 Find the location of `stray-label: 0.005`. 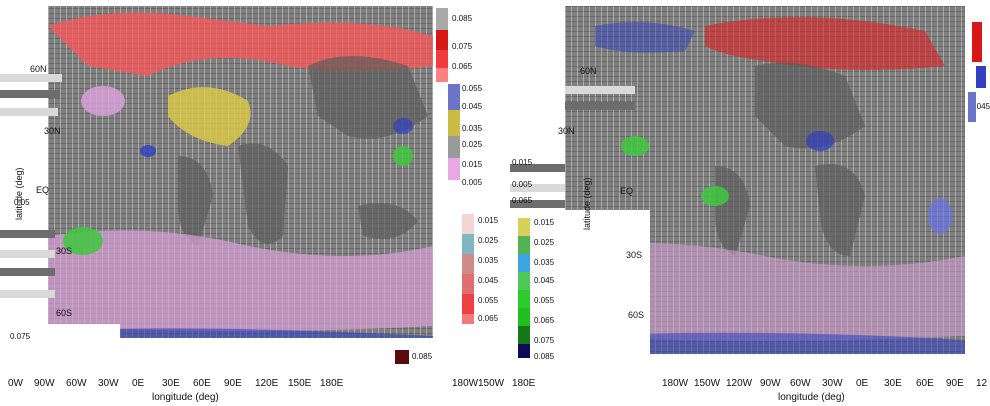

stray-label: 0.005 is located at coordinates (522, 184).